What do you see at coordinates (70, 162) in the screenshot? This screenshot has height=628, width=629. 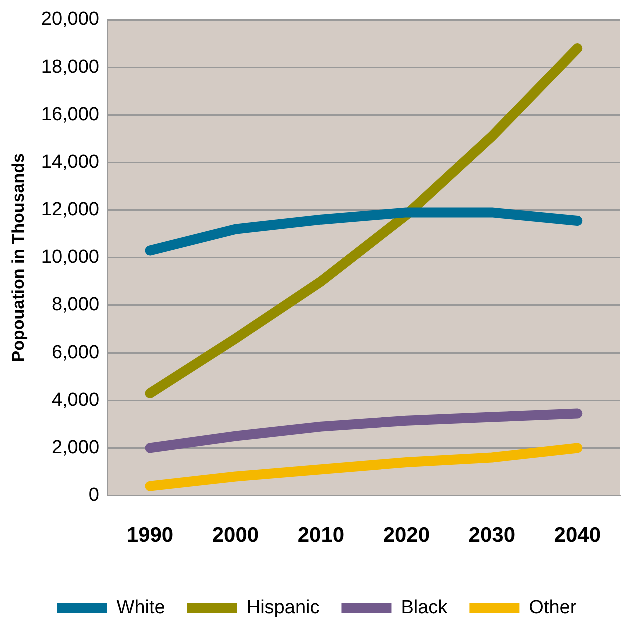 I see `y-tick-label: 14,000` at bounding box center [70, 162].